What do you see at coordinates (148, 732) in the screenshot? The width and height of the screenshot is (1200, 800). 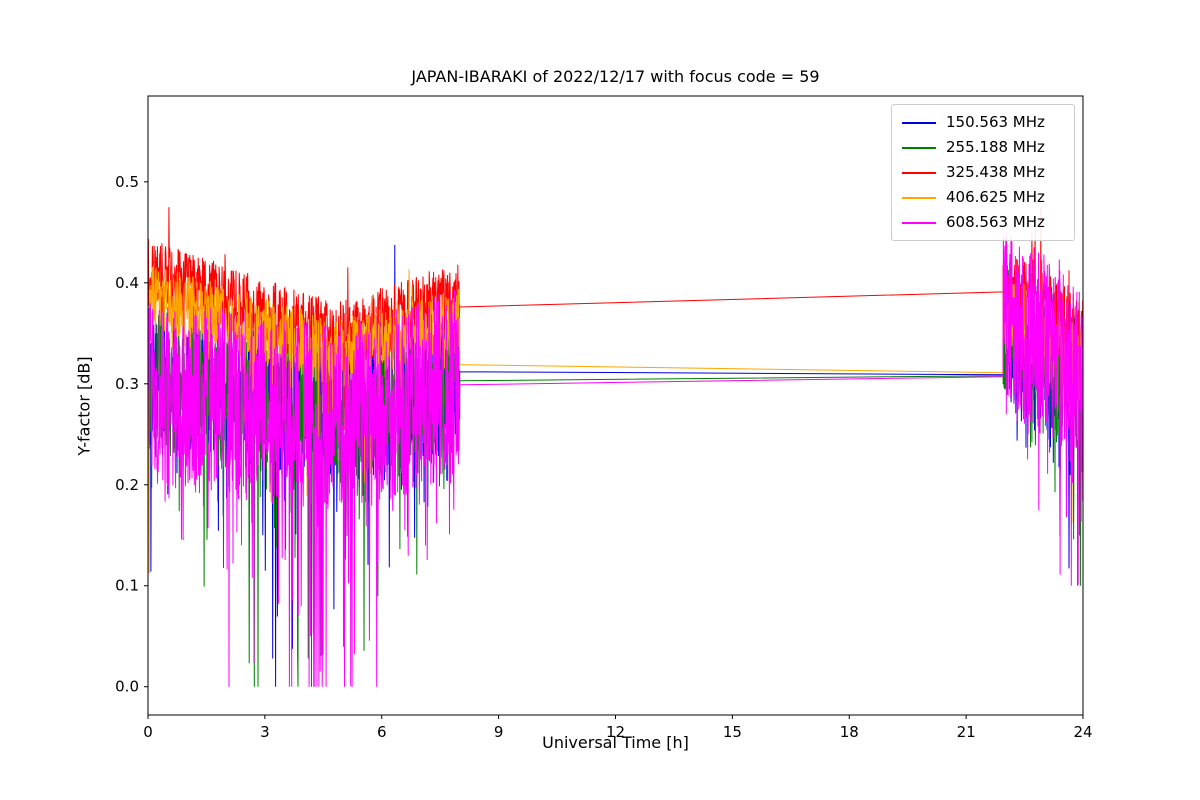 I see `x-tick-label: 0` at bounding box center [148, 732].